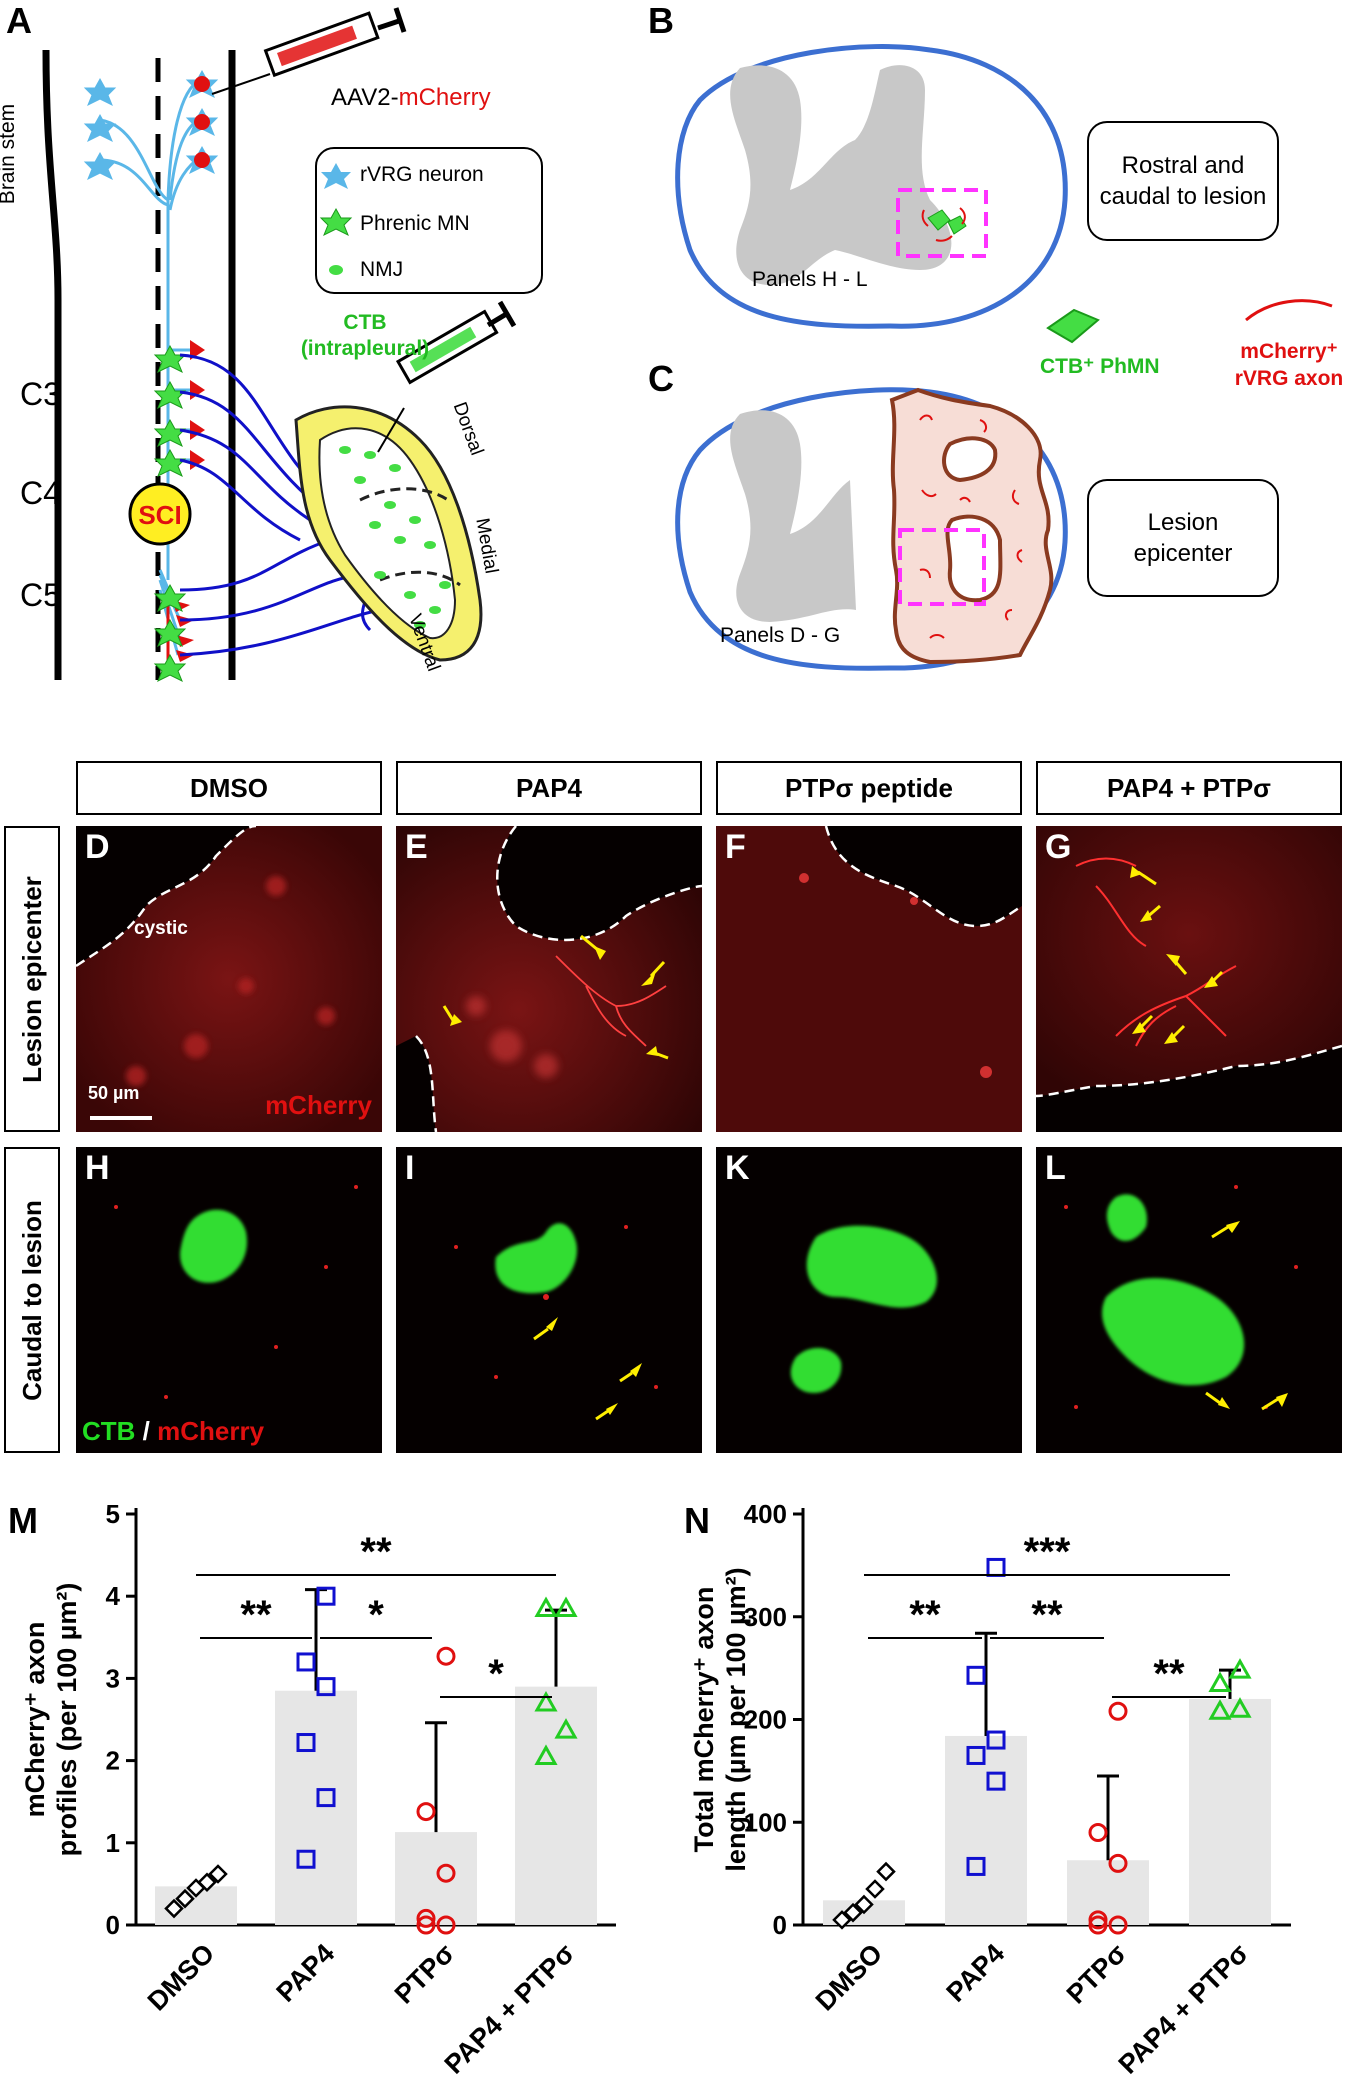 The image size is (1346, 2100). Describe the element at coordinates (10, 154) in the screenshot. I see `brain-stem-label: Brain stem` at that location.